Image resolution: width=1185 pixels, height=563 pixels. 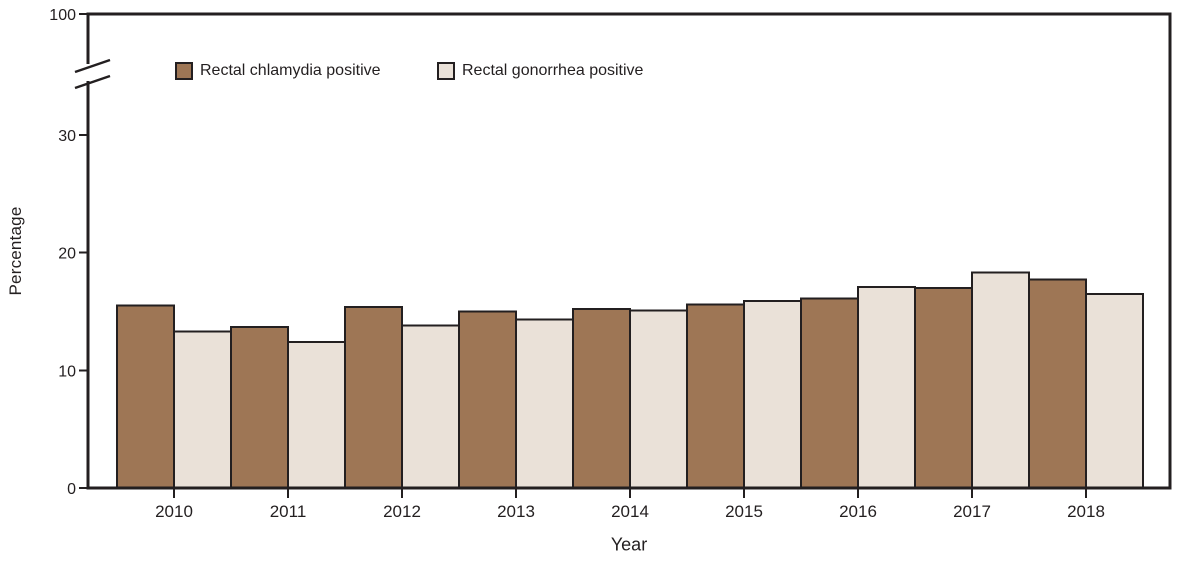 I want to click on x-tick-label-2016: 2016, so click(x=858, y=511).